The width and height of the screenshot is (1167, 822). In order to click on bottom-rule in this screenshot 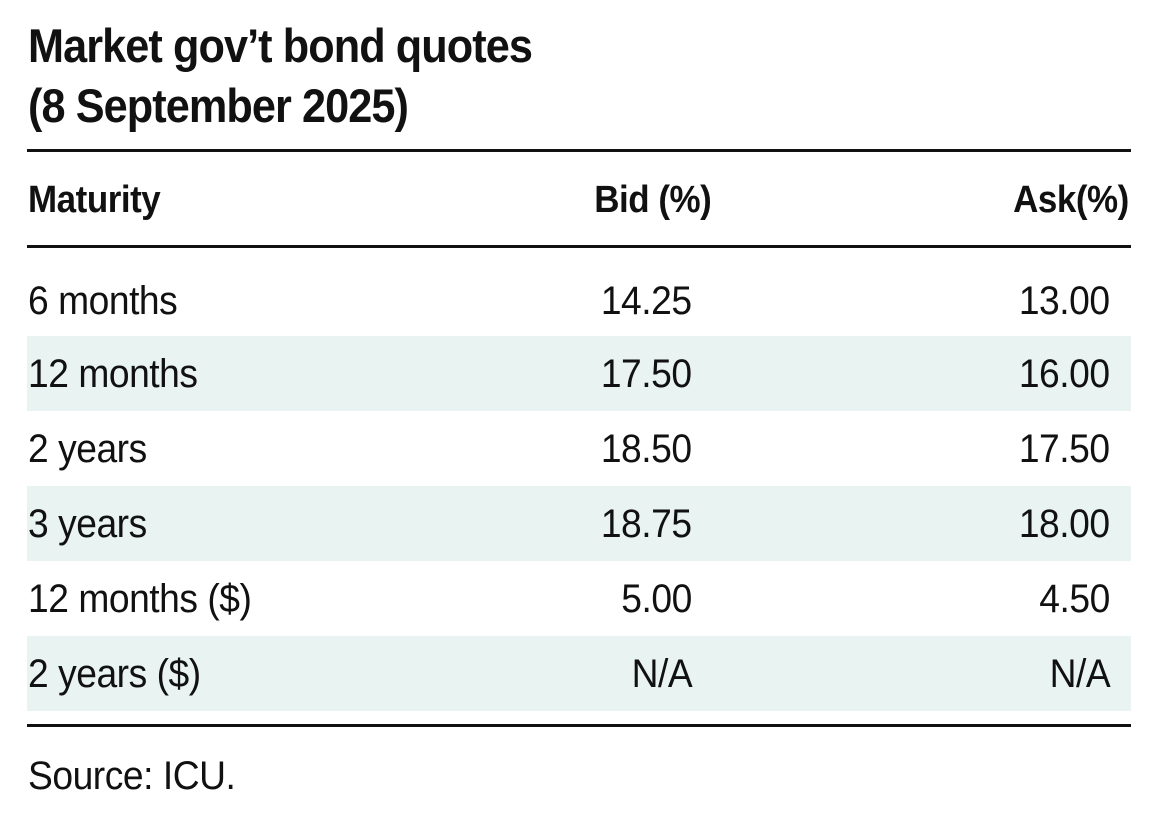, I will do `click(579, 725)`.